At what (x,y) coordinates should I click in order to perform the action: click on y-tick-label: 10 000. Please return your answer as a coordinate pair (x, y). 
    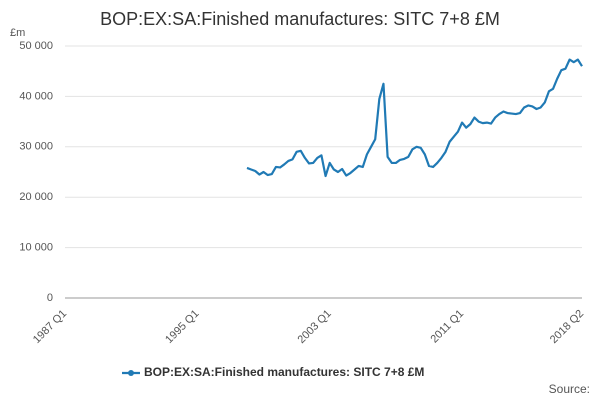
    Looking at the image, I should click on (36, 248).